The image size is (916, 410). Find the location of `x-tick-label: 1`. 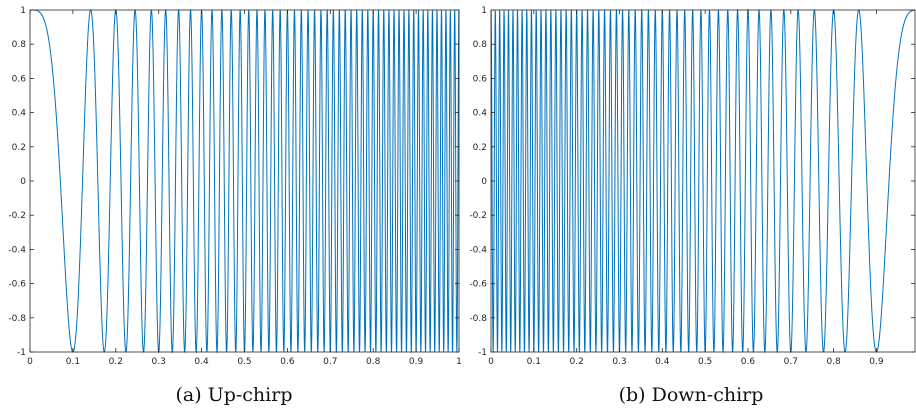

x-tick-label: 1 is located at coordinates (459, 362).